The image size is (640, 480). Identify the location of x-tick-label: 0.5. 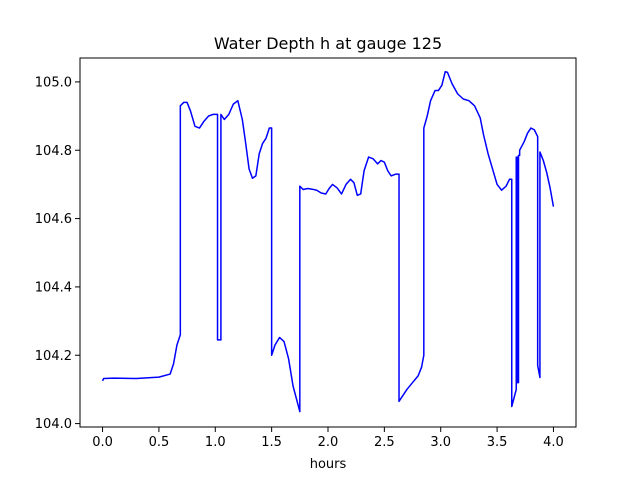
(159, 442).